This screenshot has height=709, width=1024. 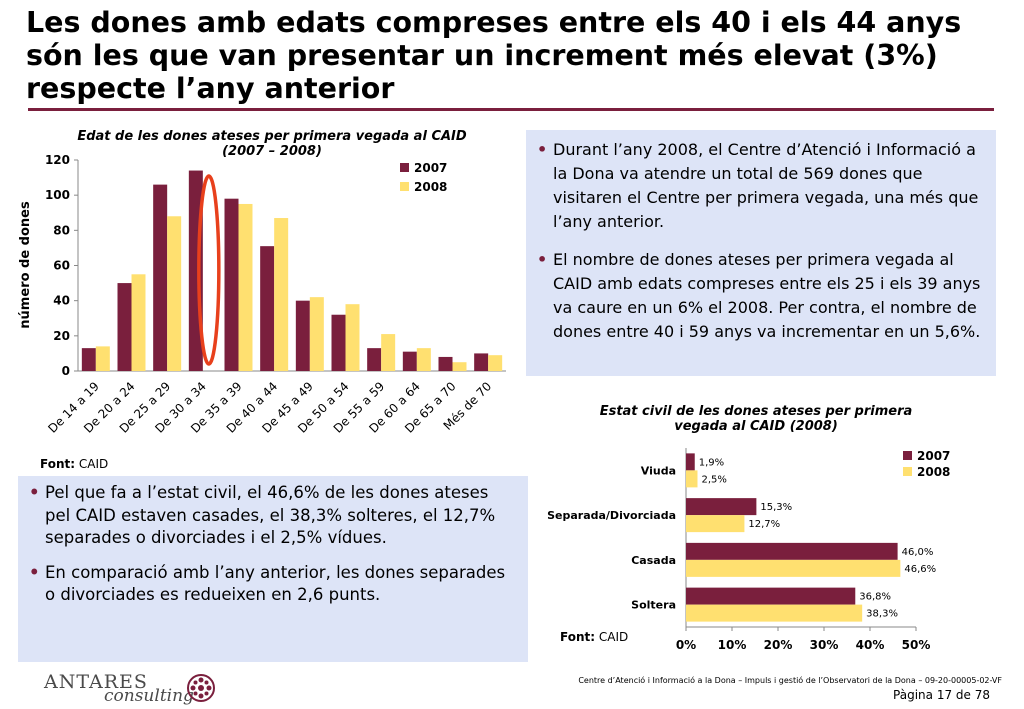 What do you see at coordinates (653, 560) in the screenshot?
I see `category-label: Casada` at bounding box center [653, 560].